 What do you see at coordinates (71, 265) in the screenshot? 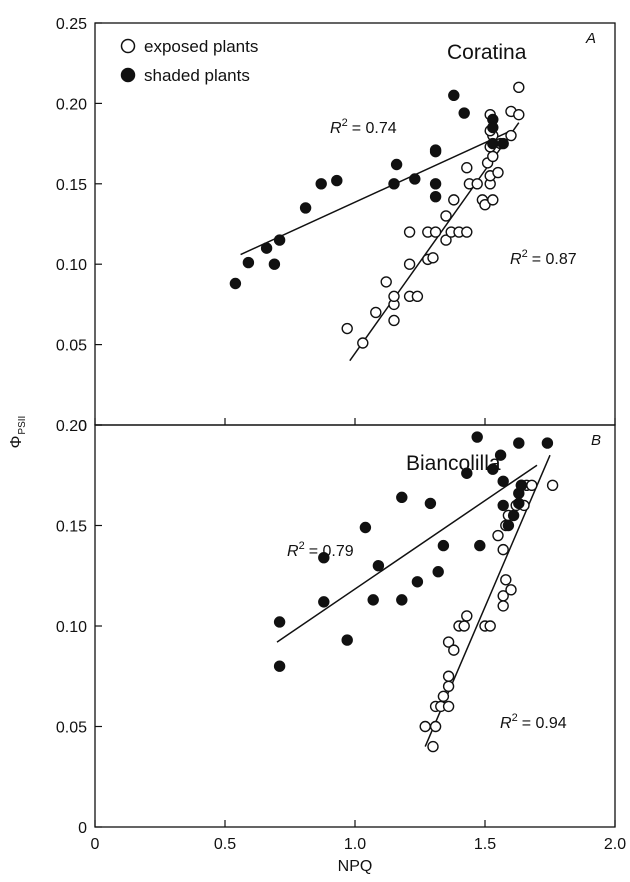
I see `y-tick-label: 0.10` at bounding box center [71, 265].